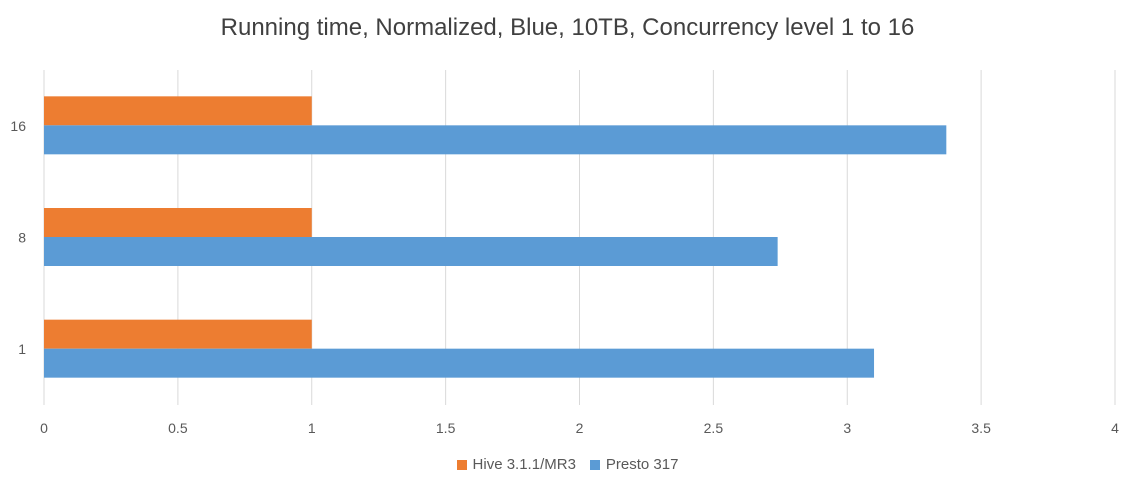 The image size is (1135, 490). Describe the element at coordinates (44, 428) in the screenshot. I see `x-tick-label: 0` at that location.